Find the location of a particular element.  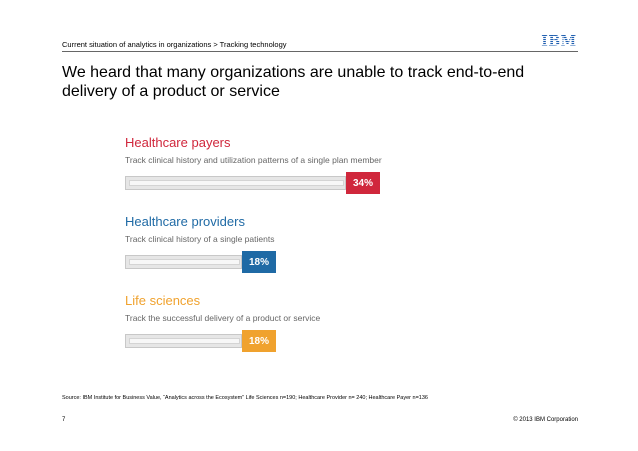

ibm-logo-icon: IBM is located at coordinates (558, 41).